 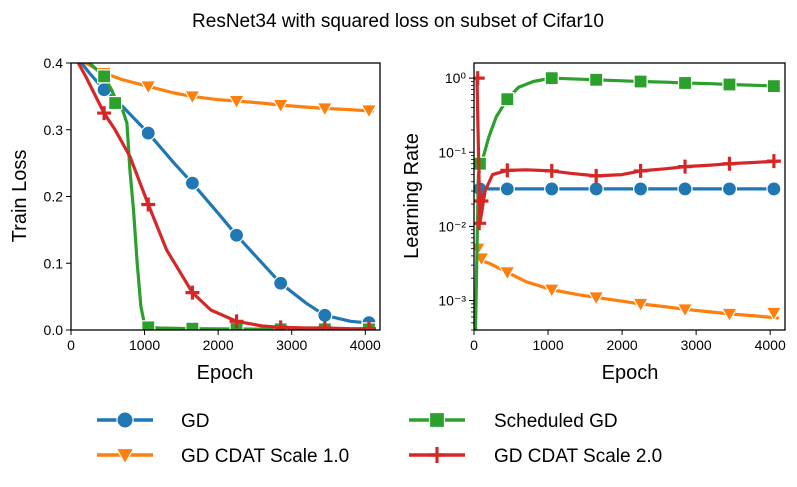 I want to click on ytick-label: 0.4, so click(x=54, y=63).